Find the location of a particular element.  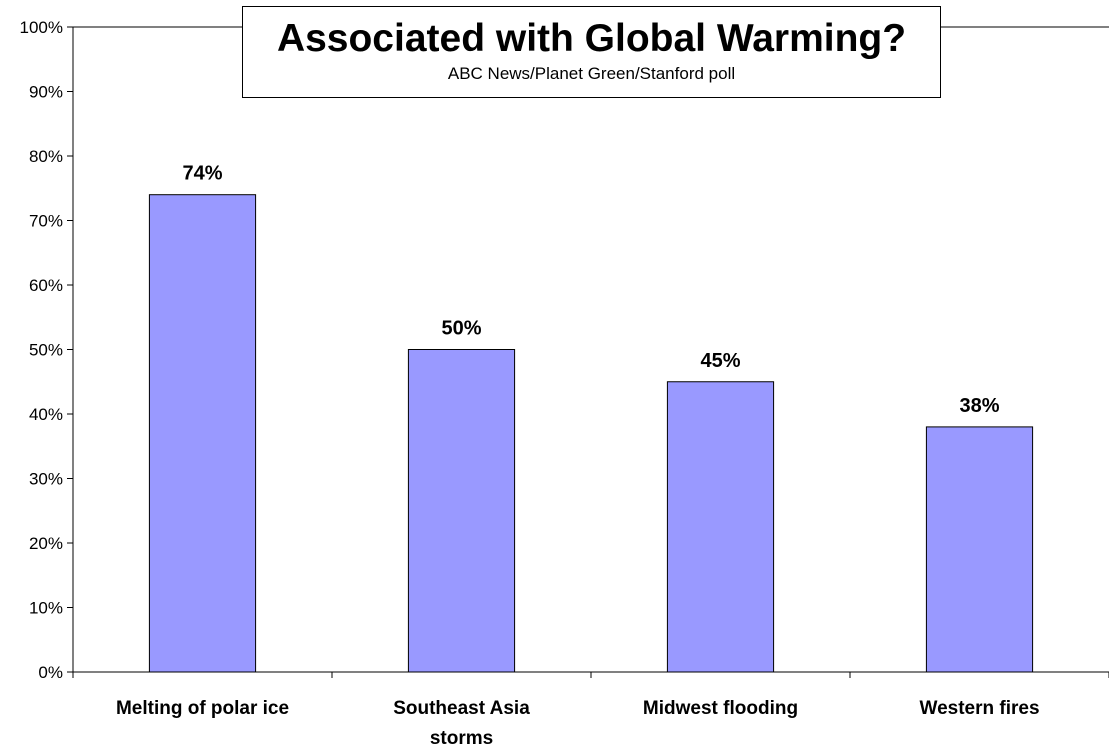

data-label: 38% is located at coordinates (979, 406).